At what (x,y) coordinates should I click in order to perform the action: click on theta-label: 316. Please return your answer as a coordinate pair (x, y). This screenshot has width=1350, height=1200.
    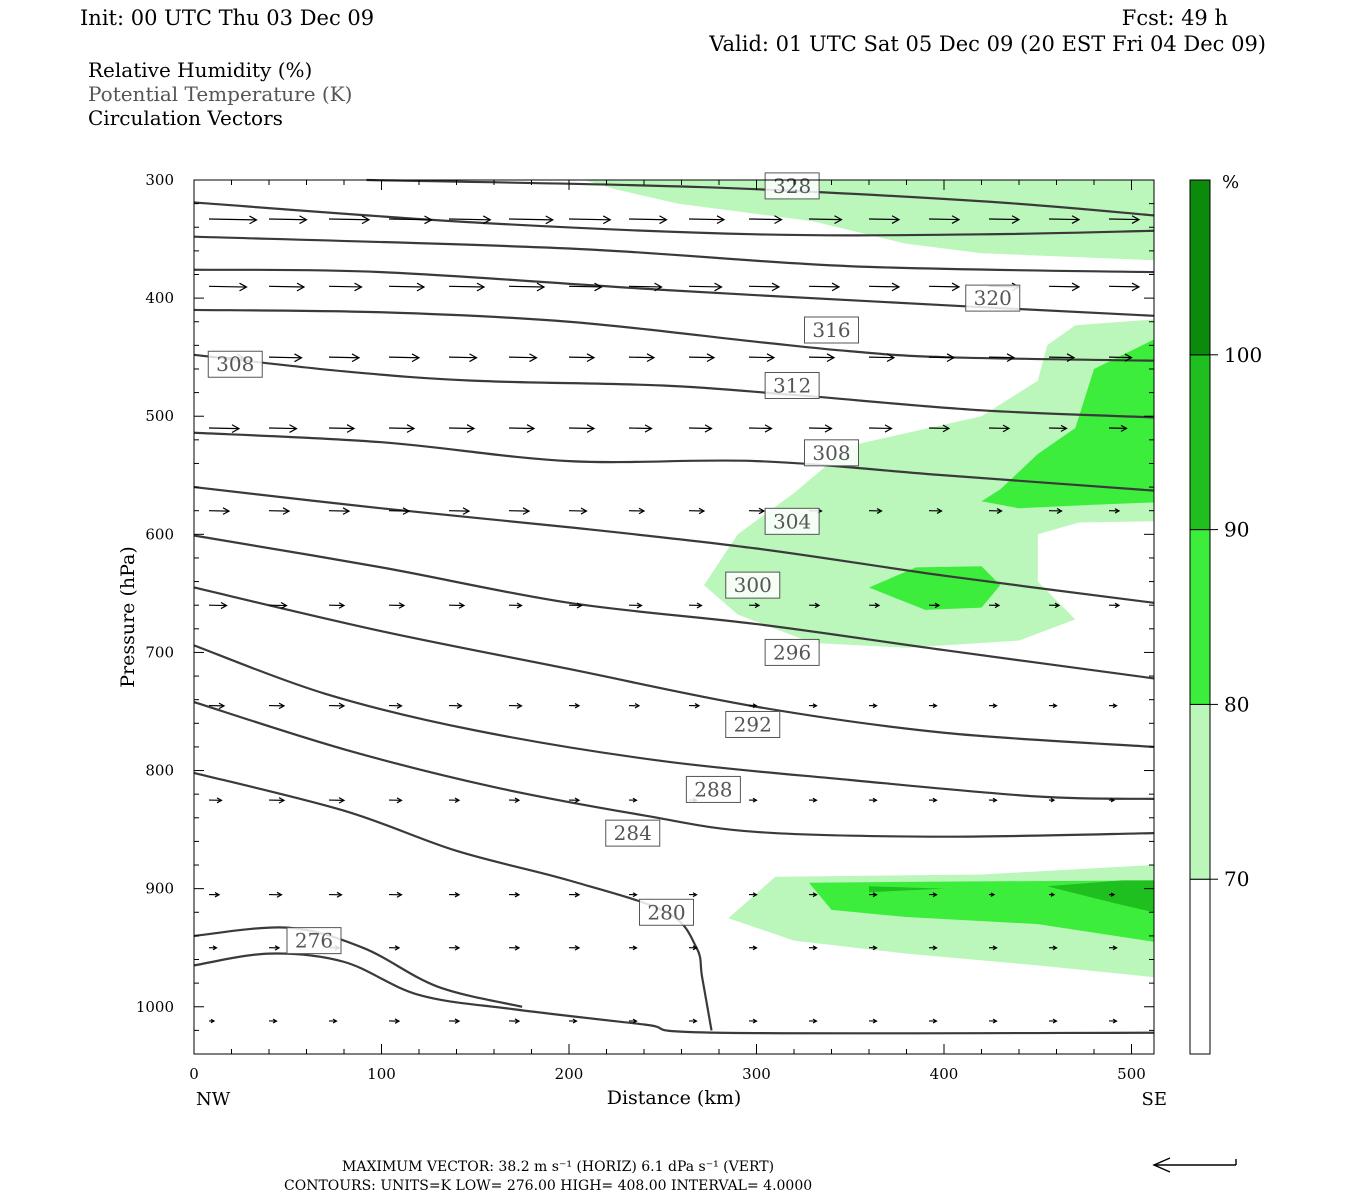
    Looking at the image, I should click on (831, 330).